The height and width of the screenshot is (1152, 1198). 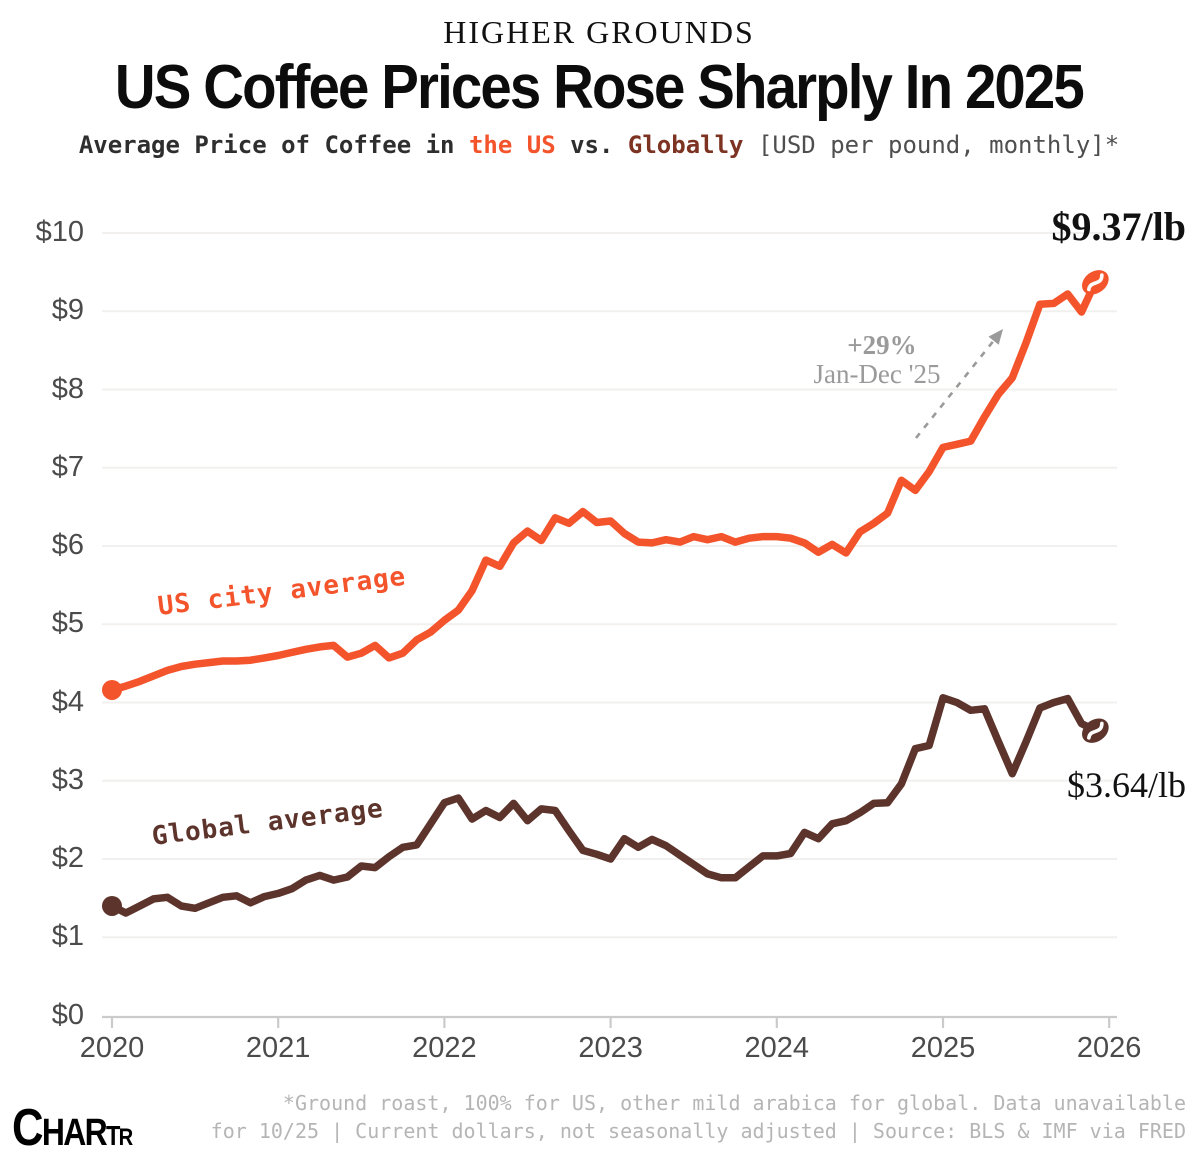 I want to click on us-line-start-dot, so click(x=112, y=689).